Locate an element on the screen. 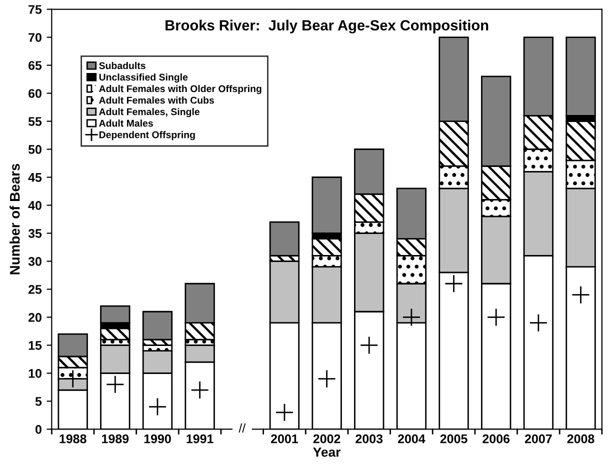 The width and height of the screenshot is (608, 464). y-tick-label: 20 is located at coordinates (35, 317).